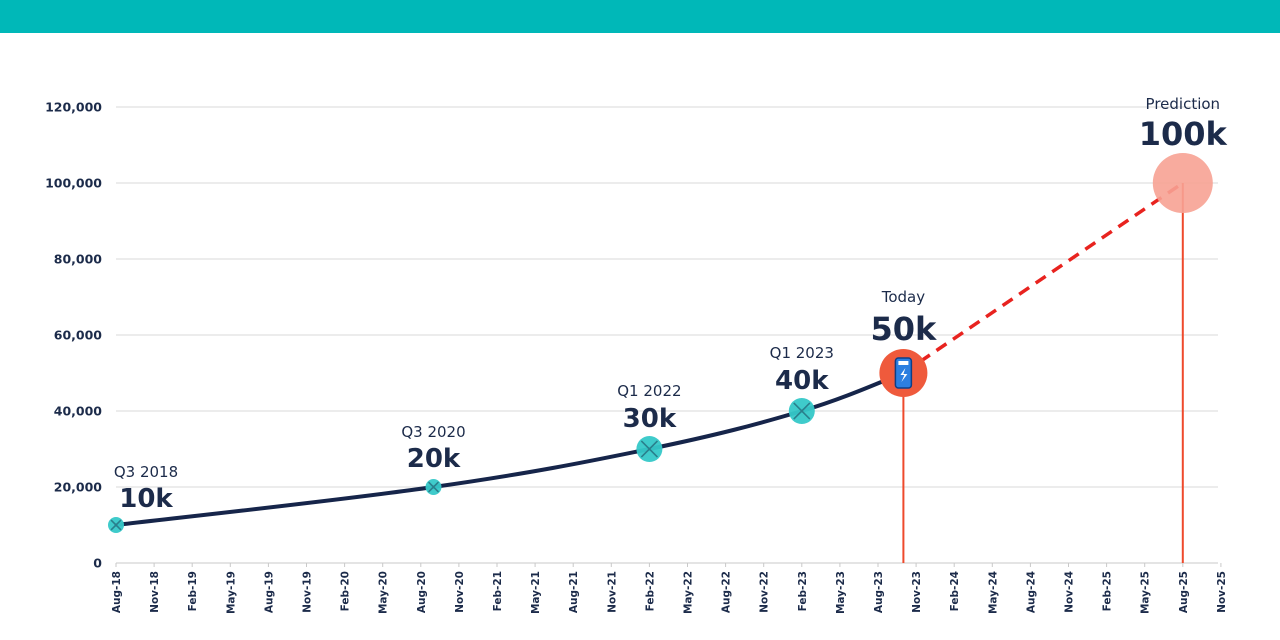 This screenshot has height=640, width=1280. I want to click on x-tick-label: Feb-20, so click(346, 591).